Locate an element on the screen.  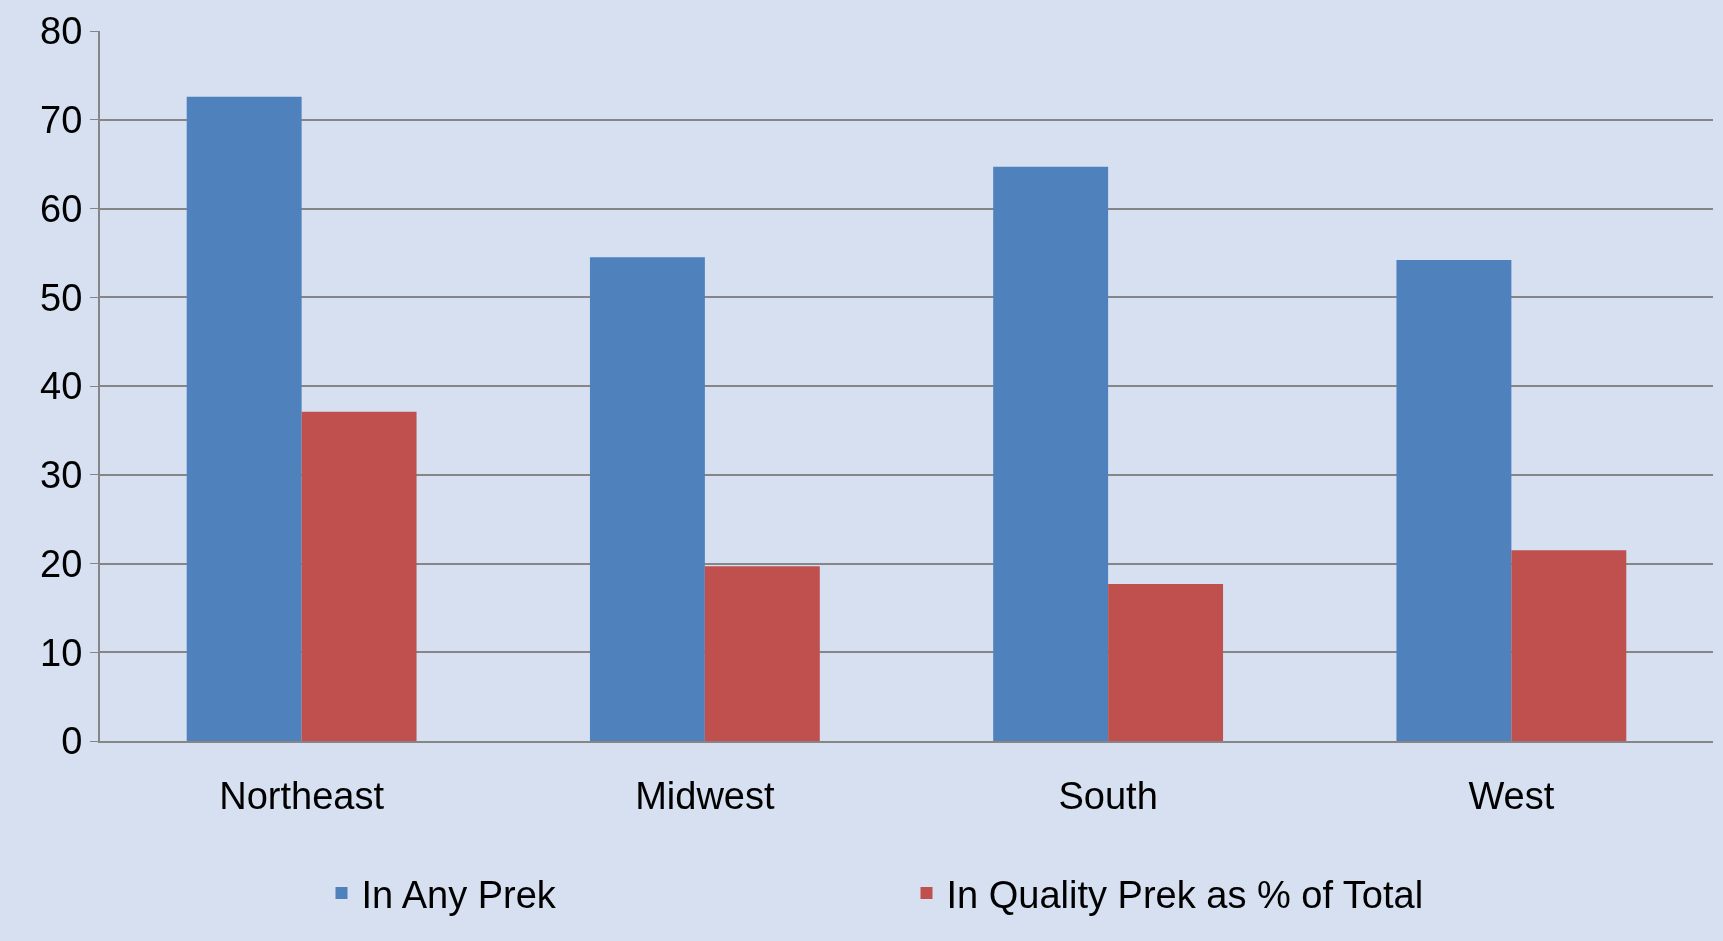
y-tick-label: 40 is located at coordinates (61, 386).